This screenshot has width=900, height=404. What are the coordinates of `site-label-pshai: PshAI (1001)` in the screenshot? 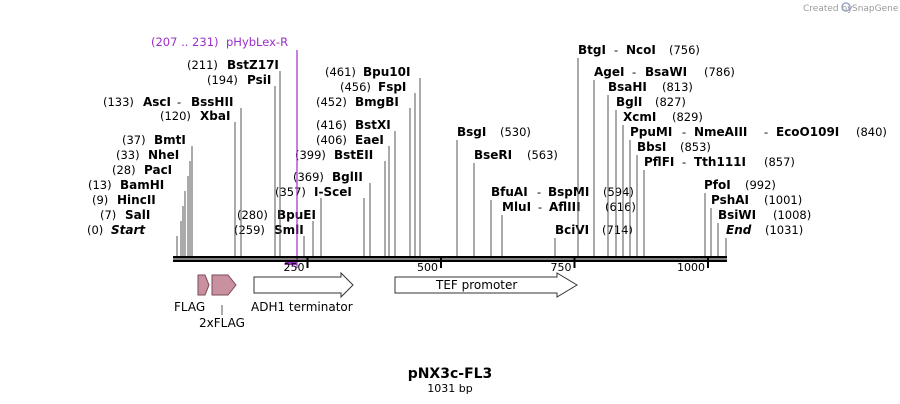 It's located at (756, 200).